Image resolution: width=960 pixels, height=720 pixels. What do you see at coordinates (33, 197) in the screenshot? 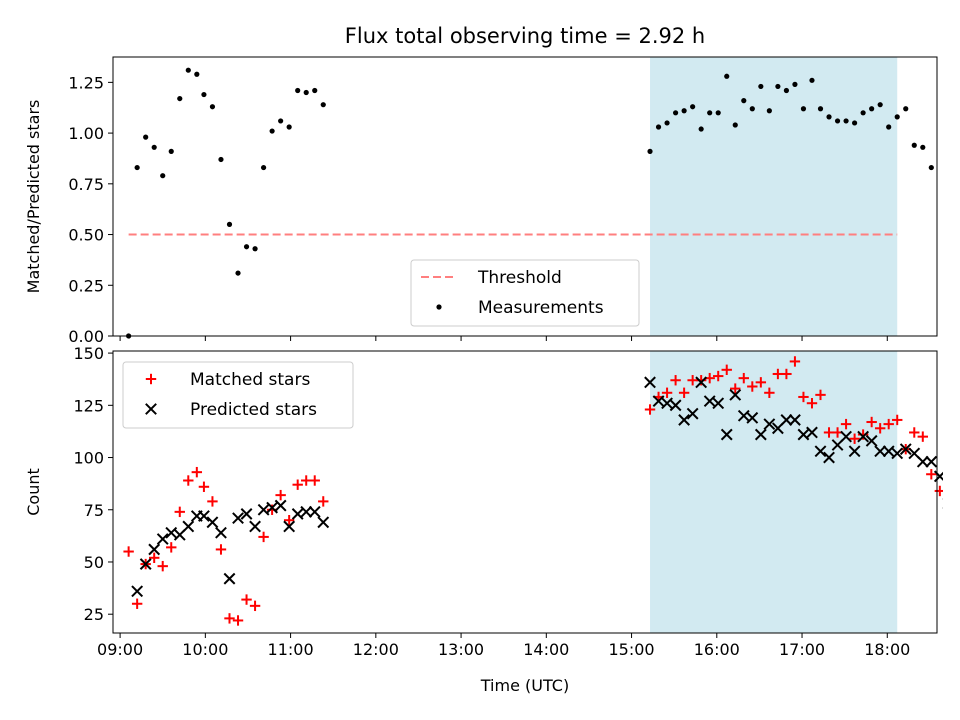
I see `y-axis-label: Matched/Predicted stars` at bounding box center [33, 197].